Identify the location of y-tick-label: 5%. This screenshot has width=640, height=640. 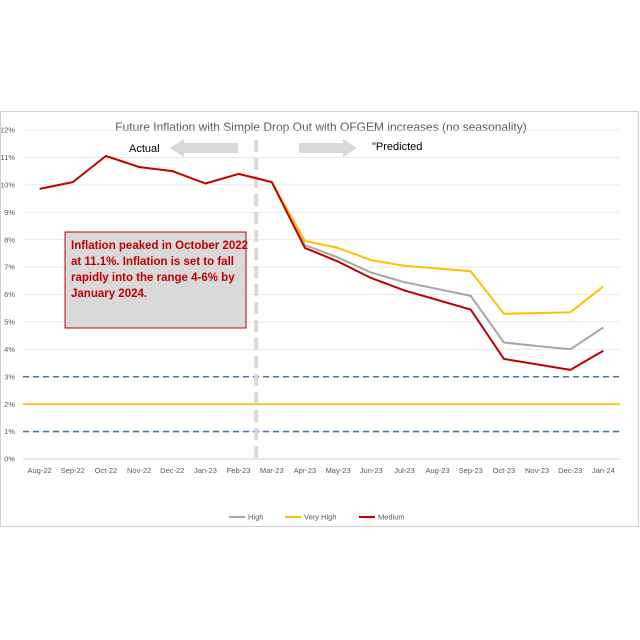
(9, 322).